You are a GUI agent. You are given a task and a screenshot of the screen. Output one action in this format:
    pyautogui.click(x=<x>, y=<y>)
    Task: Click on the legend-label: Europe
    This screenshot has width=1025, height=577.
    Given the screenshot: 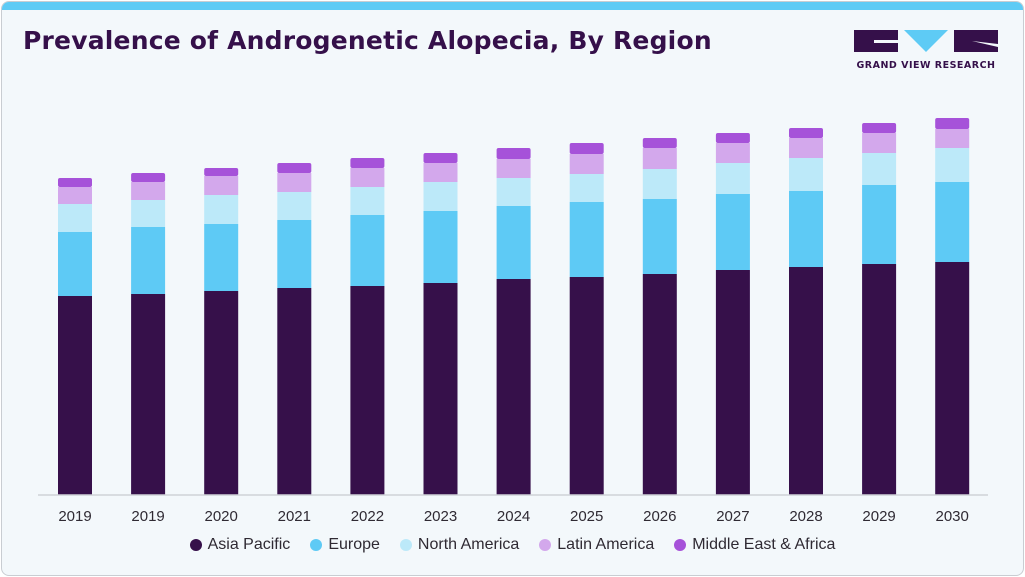 What is the action you would take?
    pyautogui.click(x=354, y=544)
    